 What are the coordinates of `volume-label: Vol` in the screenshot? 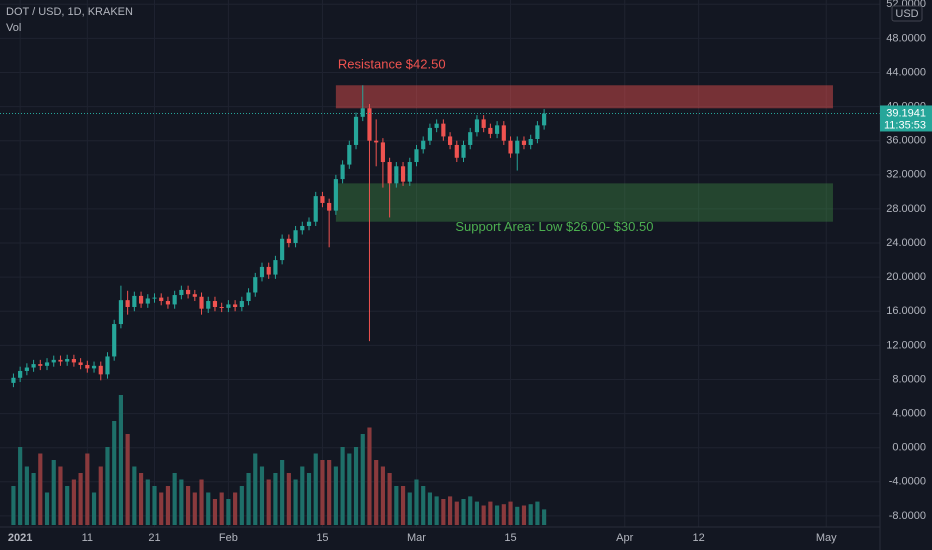 It's located at (13, 28).